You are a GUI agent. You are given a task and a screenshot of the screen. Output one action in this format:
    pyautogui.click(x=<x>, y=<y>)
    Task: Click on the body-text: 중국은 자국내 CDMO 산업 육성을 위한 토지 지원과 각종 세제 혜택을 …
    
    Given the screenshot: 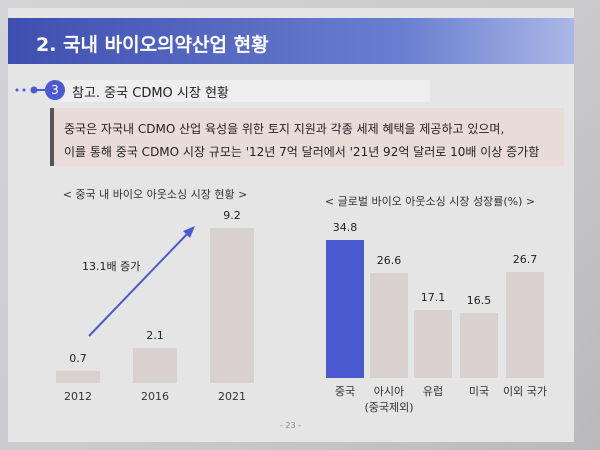 What is the action you would take?
    pyautogui.click(x=284, y=129)
    